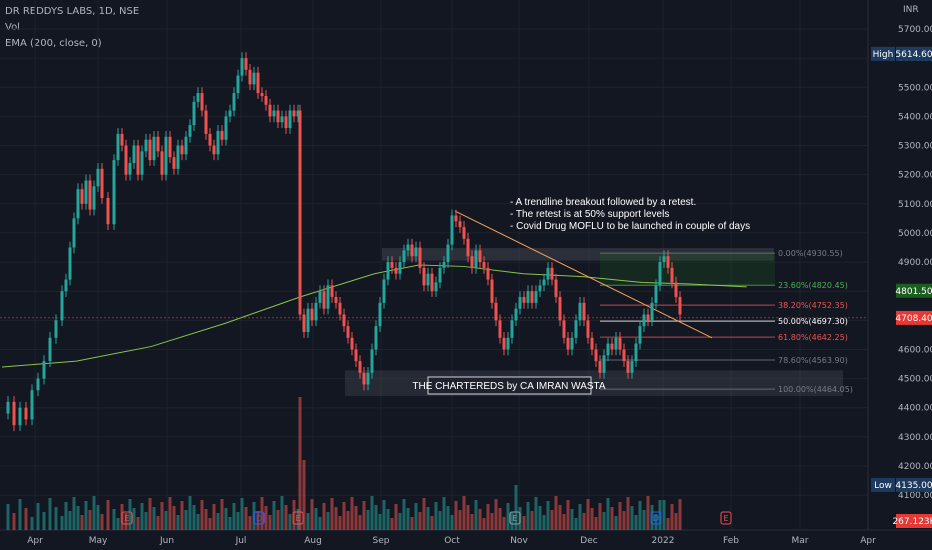 Image resolution: width=932 pixels, height=550 pixels. What do you see at coordinates (915, 234) in the screenshot?
I see `y-tick-label: 5000.00` at bounding box center [915, 234].